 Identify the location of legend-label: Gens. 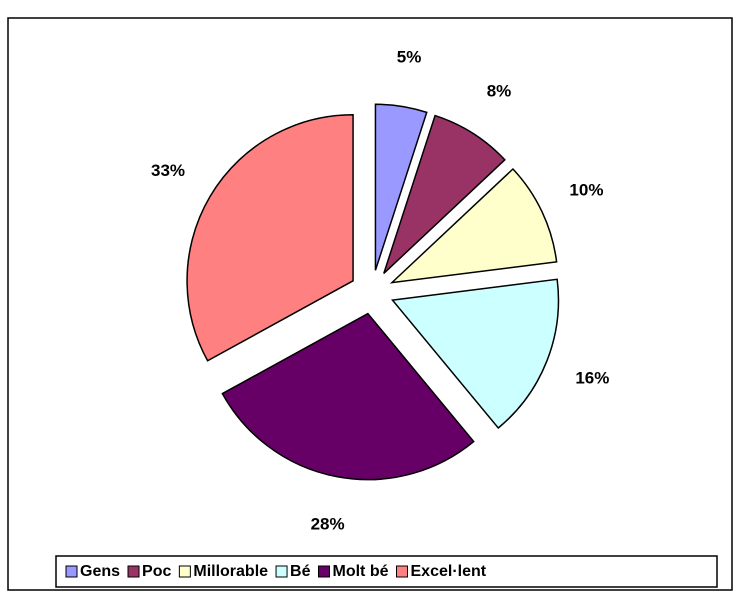
(100, 571).